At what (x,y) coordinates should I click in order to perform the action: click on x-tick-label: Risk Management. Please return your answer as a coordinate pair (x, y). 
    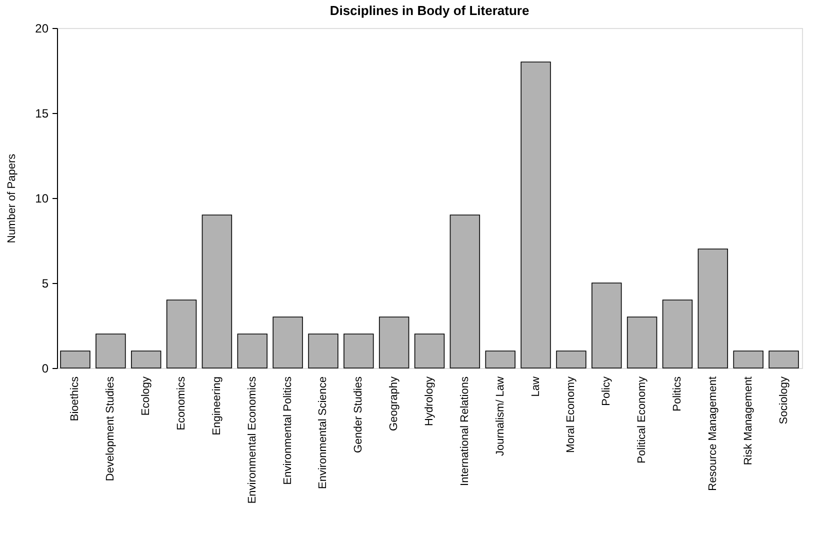
    Looking at the image, I should click on (748, 421).